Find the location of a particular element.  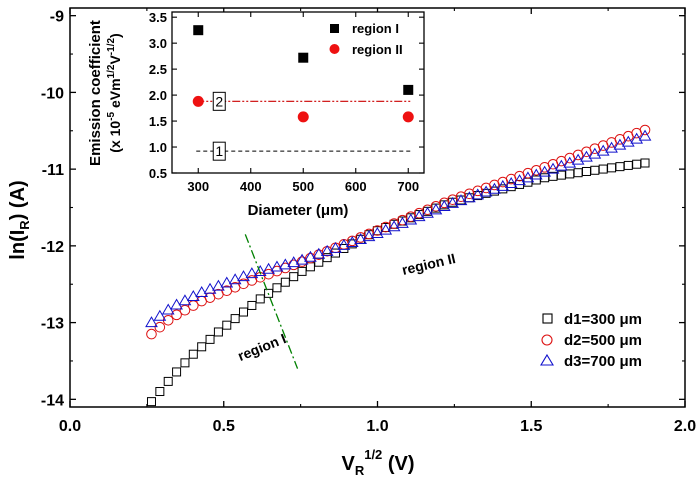

main-x-tick-label: 1.0 is located at coordinates (377, 426).